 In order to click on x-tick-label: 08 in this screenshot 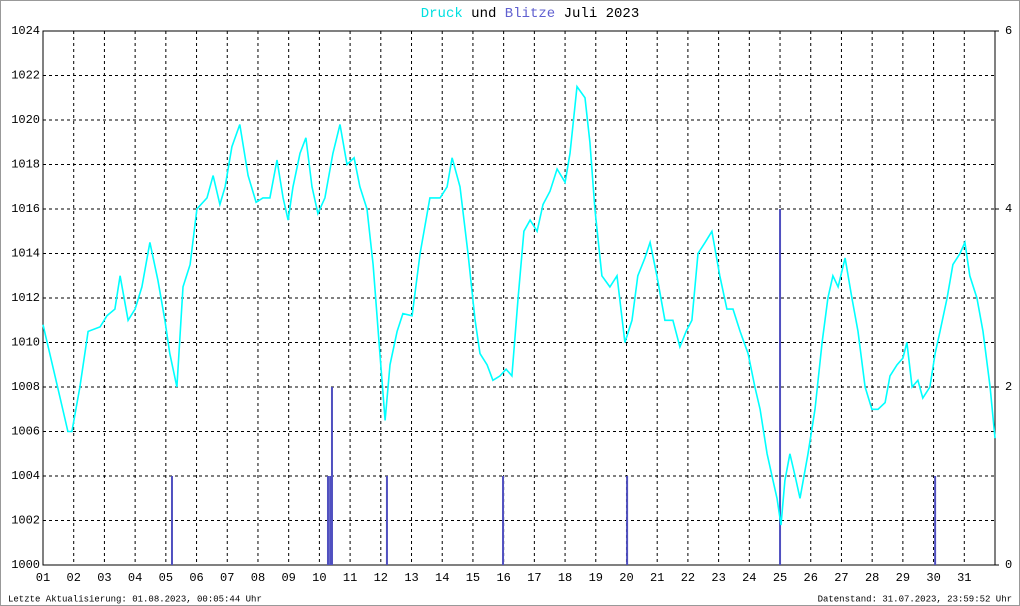, I will do `click(258, 578)`.